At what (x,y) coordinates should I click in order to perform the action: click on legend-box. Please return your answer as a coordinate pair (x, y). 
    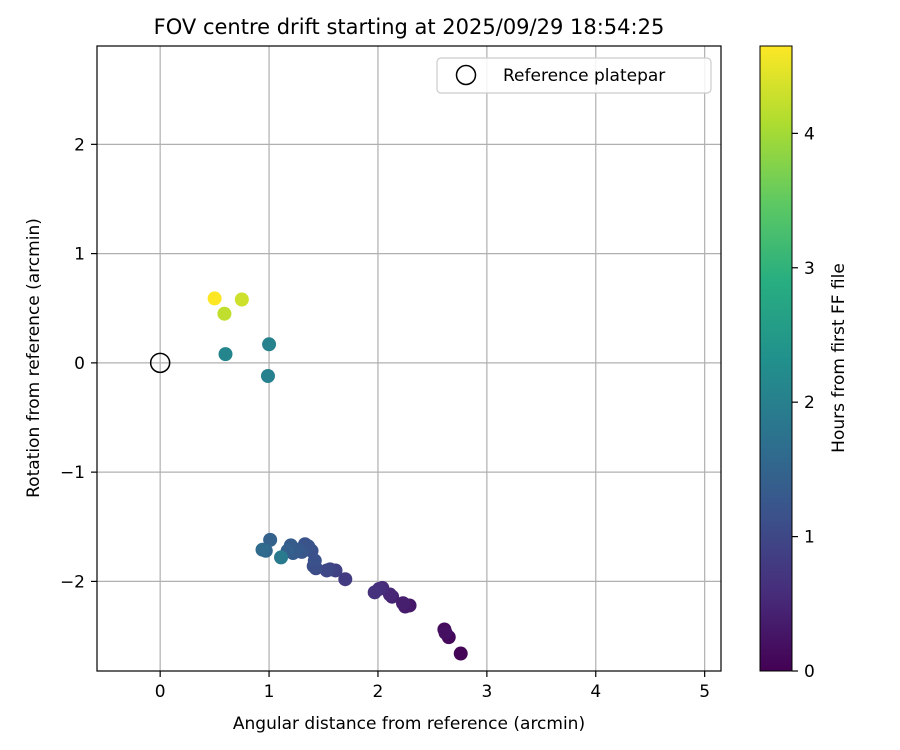
    Looking at the image, I should click on (574, 75).